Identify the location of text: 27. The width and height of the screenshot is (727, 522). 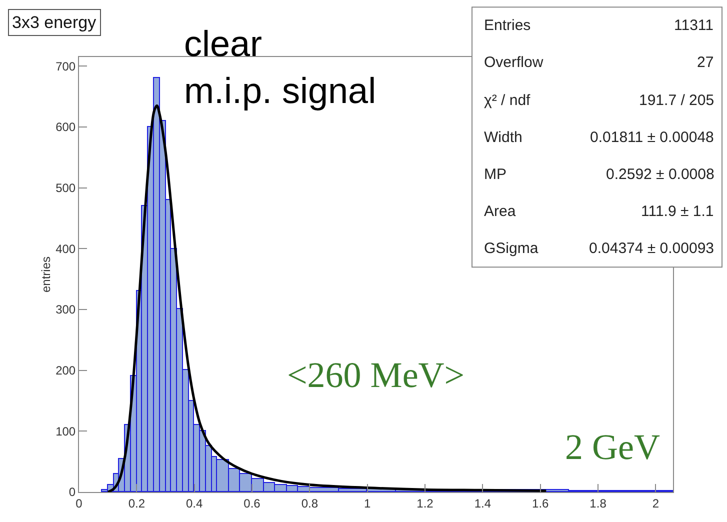
(705, 62).